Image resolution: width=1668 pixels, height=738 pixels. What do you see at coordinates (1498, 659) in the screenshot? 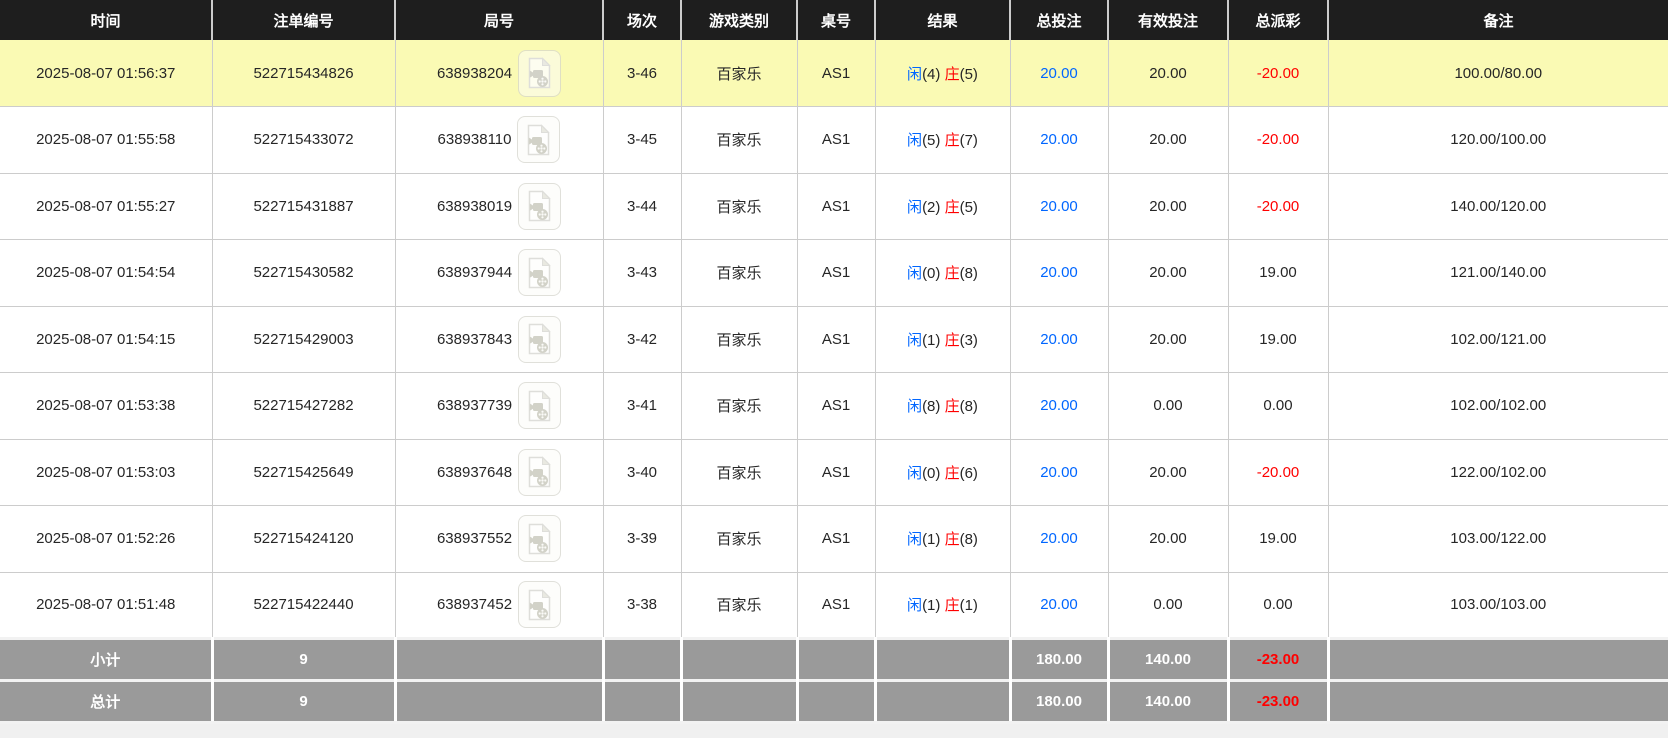
I see `subtotal-empty-remark` at bounding box center [1498, 659].